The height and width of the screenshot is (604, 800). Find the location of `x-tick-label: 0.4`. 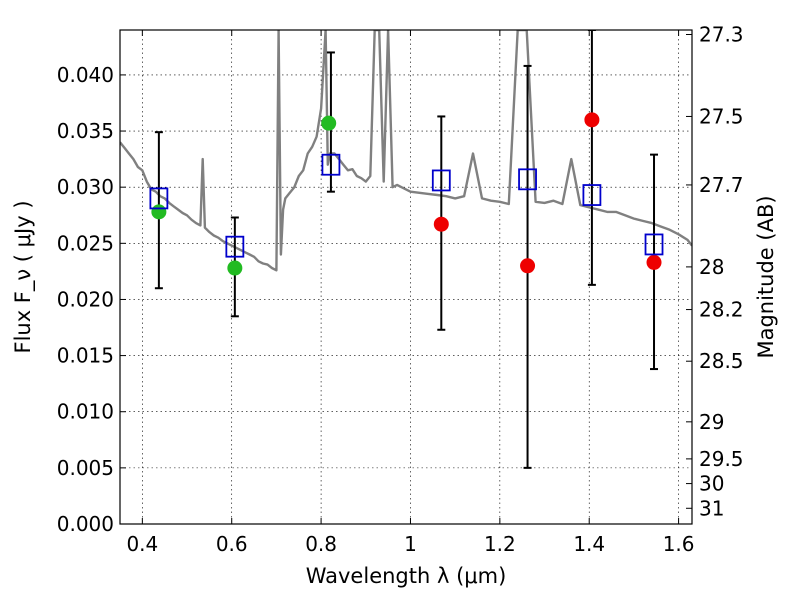

x-tick-label: 0.4 is located at coordinates (142, 544).